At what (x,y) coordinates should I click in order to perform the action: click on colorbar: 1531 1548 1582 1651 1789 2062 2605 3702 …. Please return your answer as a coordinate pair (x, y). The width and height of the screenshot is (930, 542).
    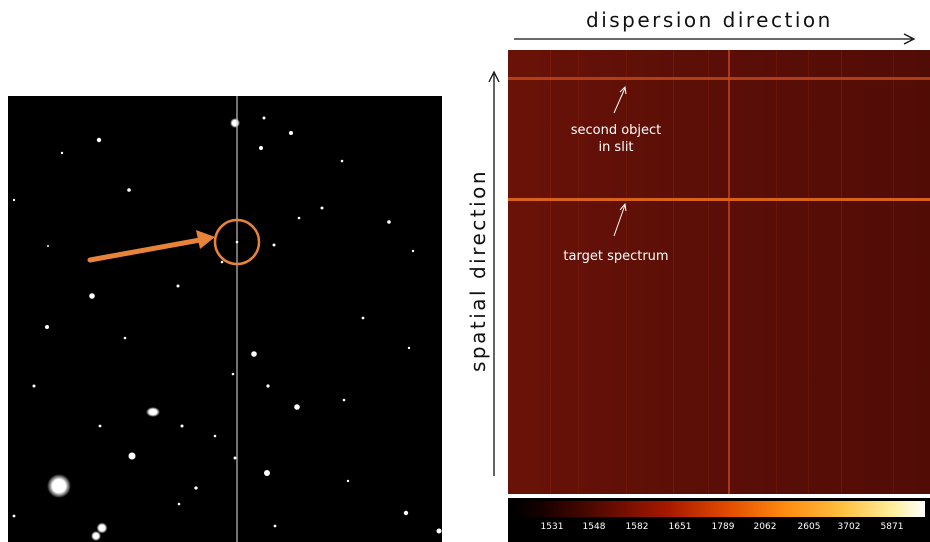
    Looking at the image, I should click on (719, 520).